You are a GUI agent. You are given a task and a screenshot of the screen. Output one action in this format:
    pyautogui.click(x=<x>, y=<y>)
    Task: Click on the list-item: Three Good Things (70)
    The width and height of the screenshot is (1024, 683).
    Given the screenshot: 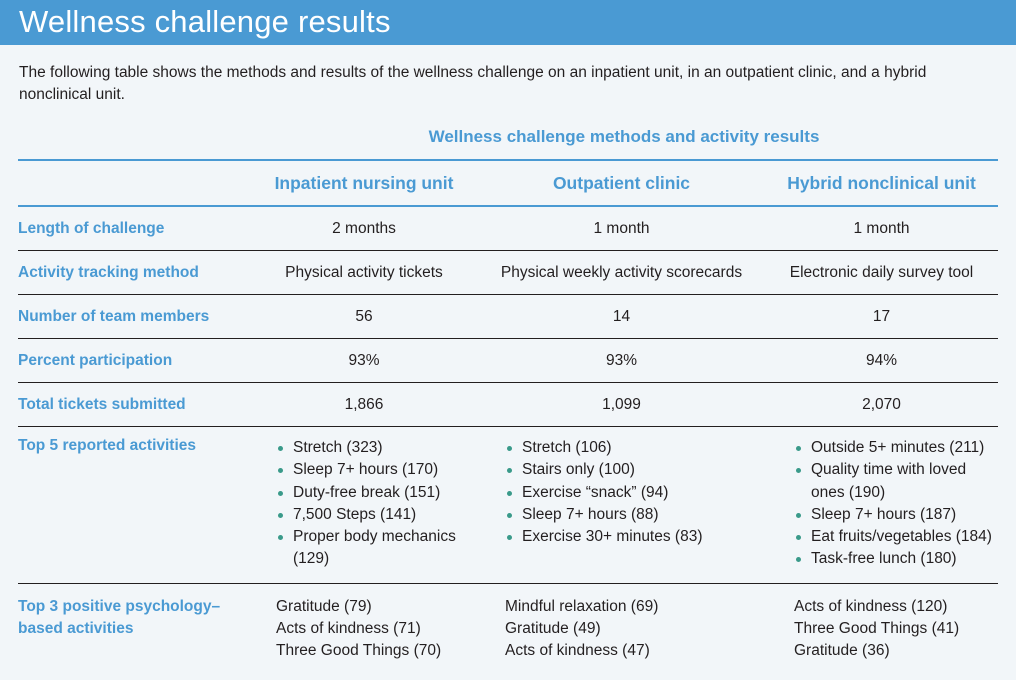 What is the action you would take?
    pyautogui.click(x=359, y=650)
    